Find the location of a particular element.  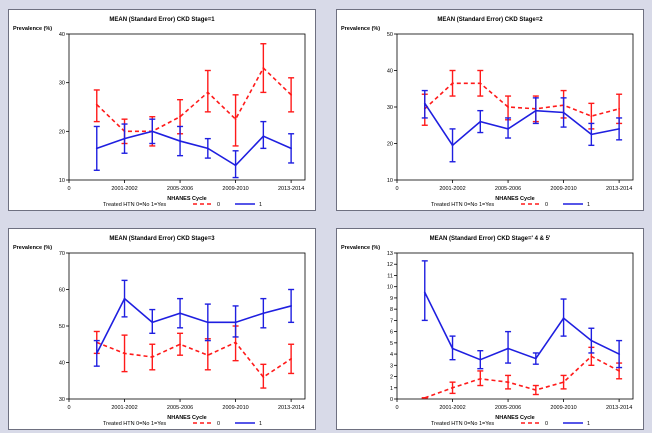

y-tick-label: 13 is located at coordinates (390, 254).